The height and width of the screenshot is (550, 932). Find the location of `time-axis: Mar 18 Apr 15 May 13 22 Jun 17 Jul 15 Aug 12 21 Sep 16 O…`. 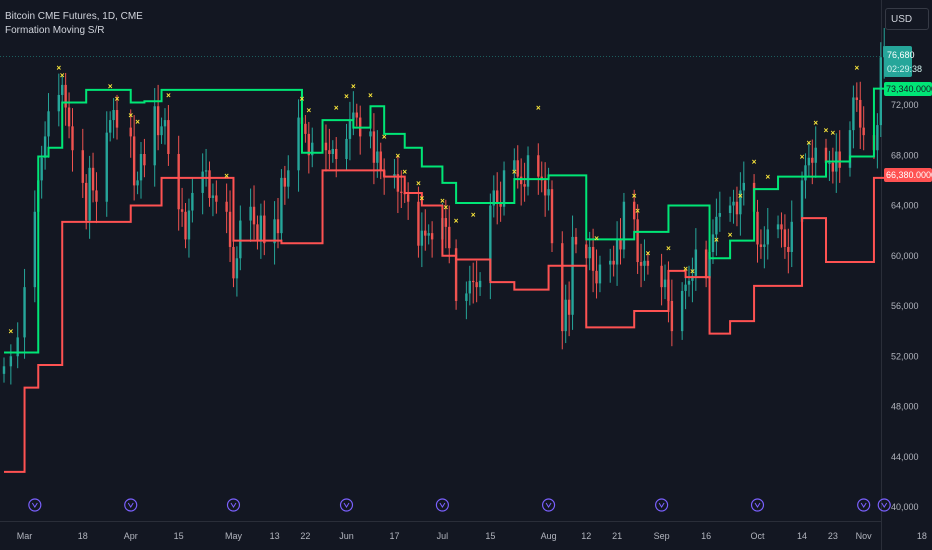

time-axis: Mar 18 Apr 15 May 13 22 Jun 17 Jul 15 Aug 12 21 Sep 16 O… is located at coordinates (472, 536).